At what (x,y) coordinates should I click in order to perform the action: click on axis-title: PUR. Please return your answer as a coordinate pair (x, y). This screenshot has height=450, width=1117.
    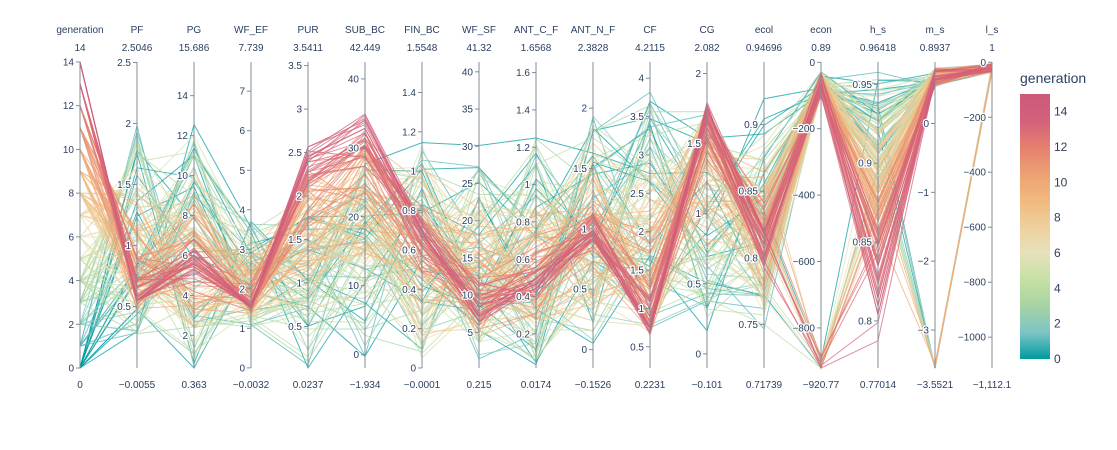
    Looking at the image, I should click on (307, 30).